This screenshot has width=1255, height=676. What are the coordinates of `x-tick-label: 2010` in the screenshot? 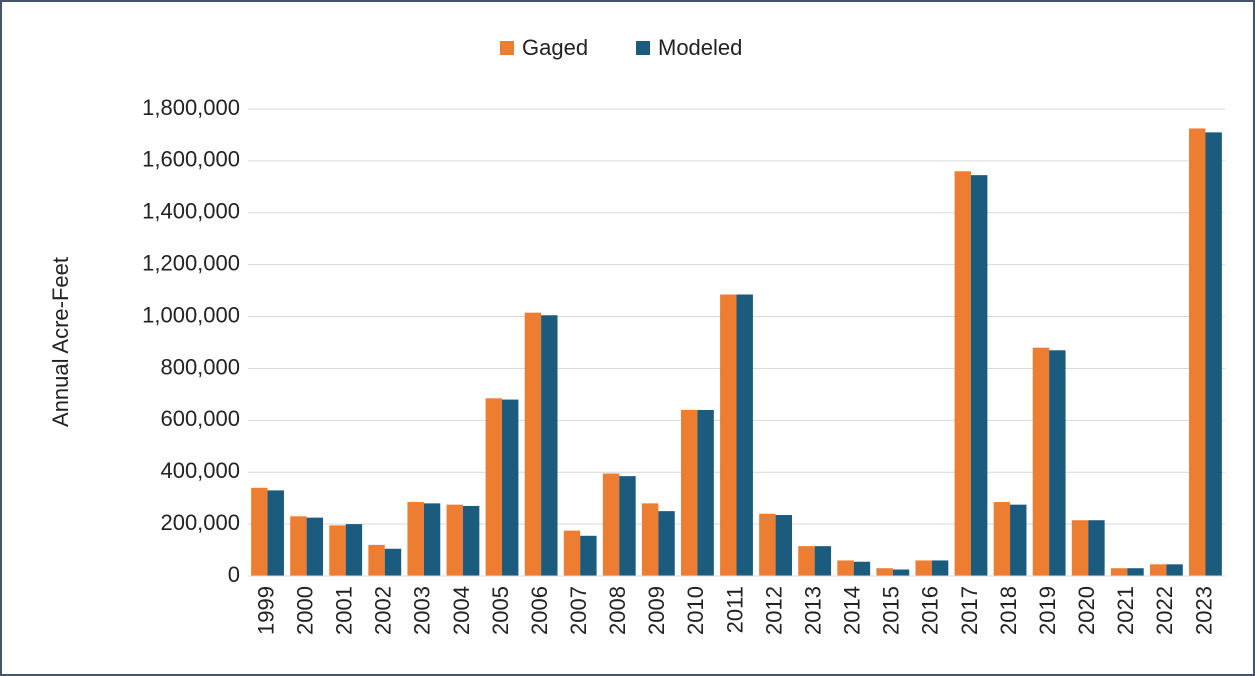 It's located at (695, 610).